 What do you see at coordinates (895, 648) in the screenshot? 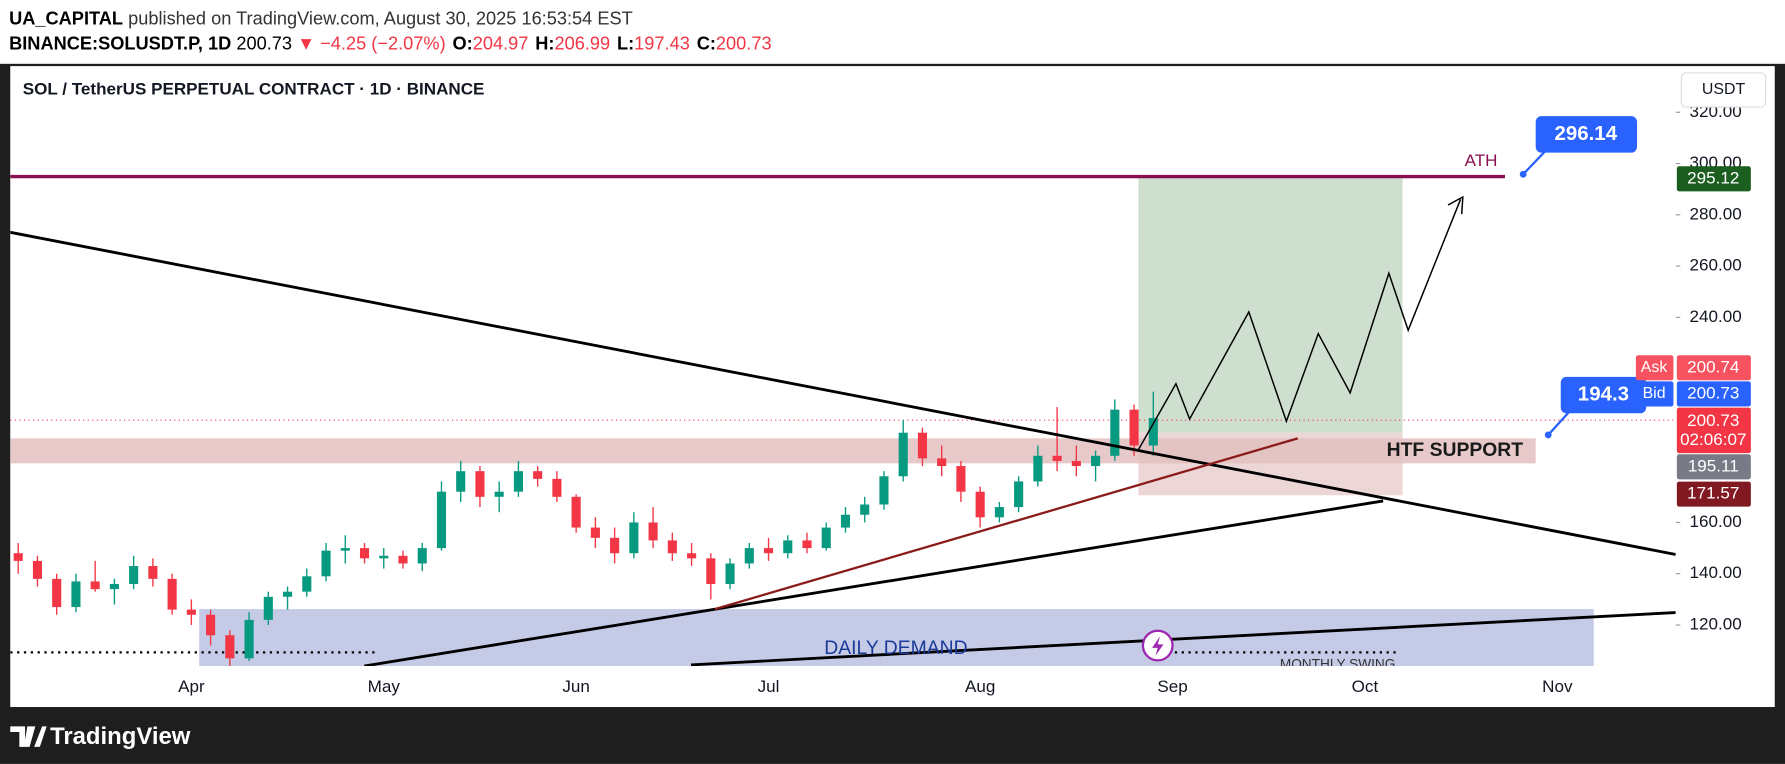
I see `demand-label: DAILY DEMAND` at bounding box center [895, 648].